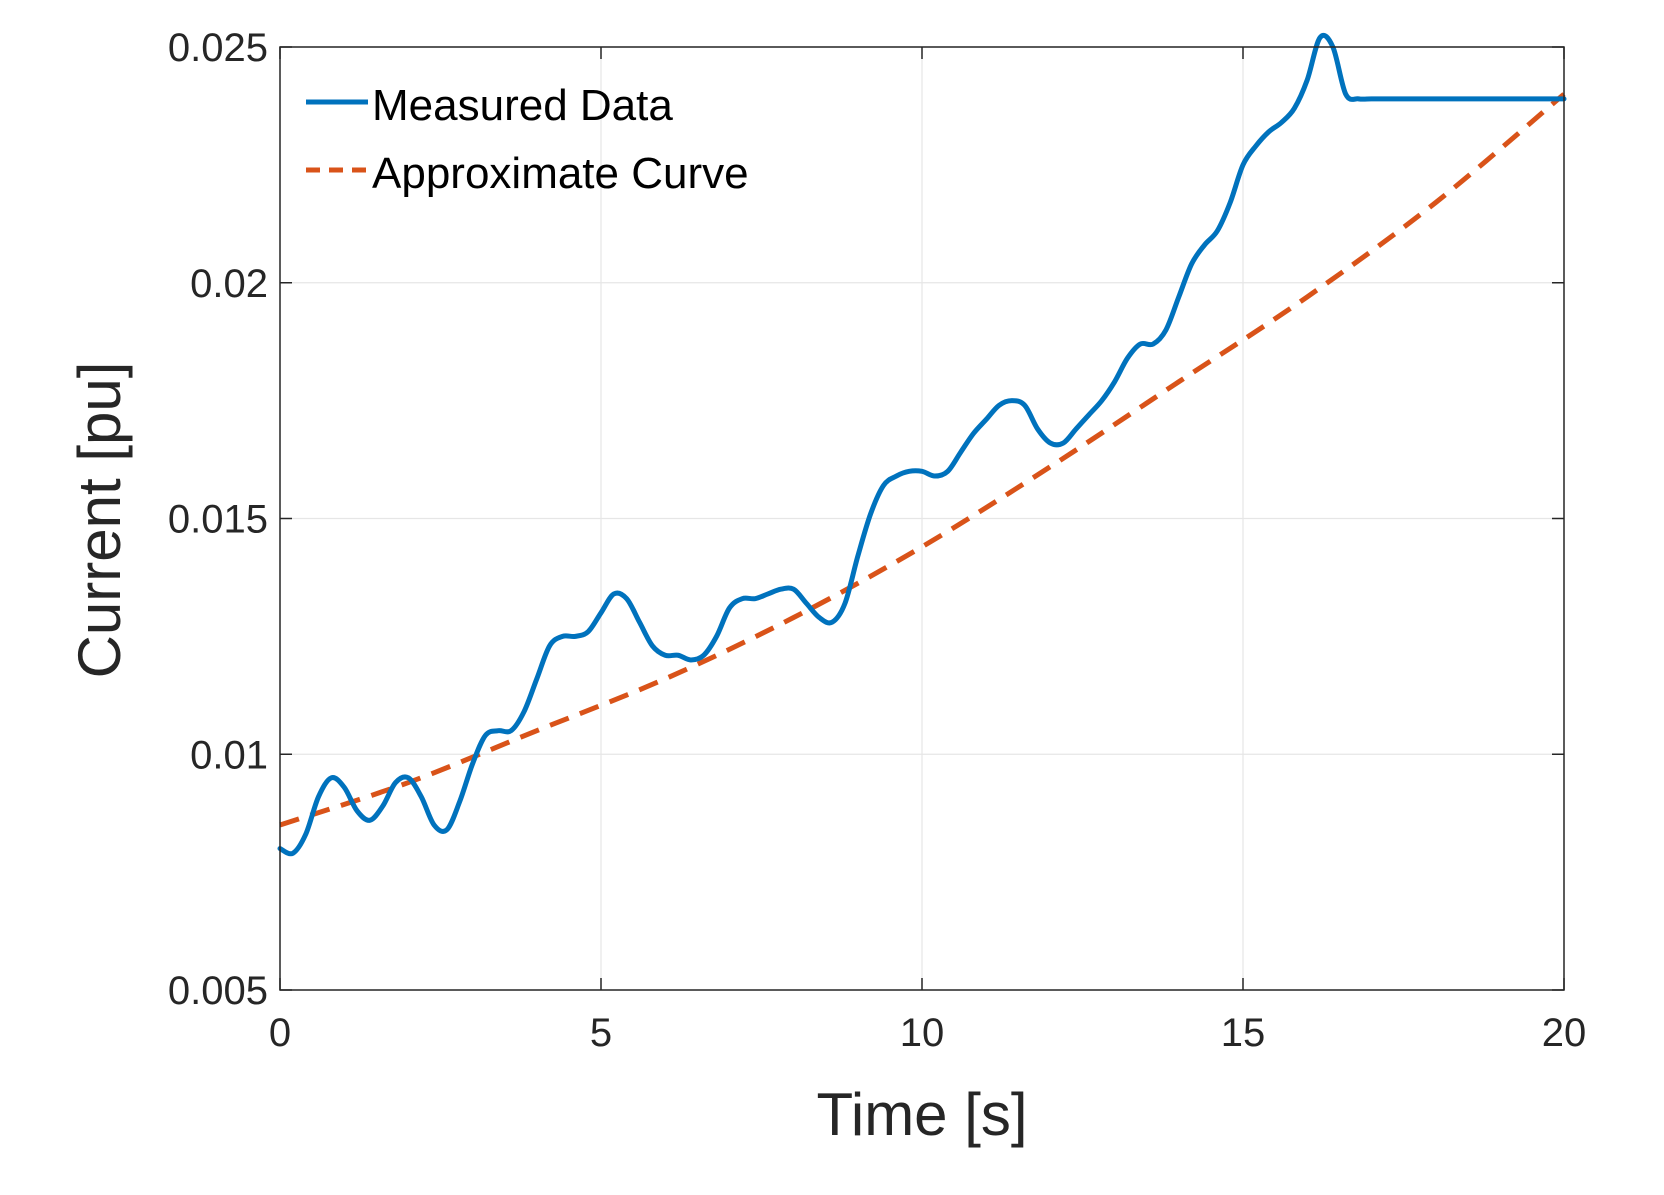 Image resolution: width=1664 pixels, height=1195 pixels. Describe the element at coordinates (922, 1033) in the screenshot. I see `x-tick-label: 10` at that location.